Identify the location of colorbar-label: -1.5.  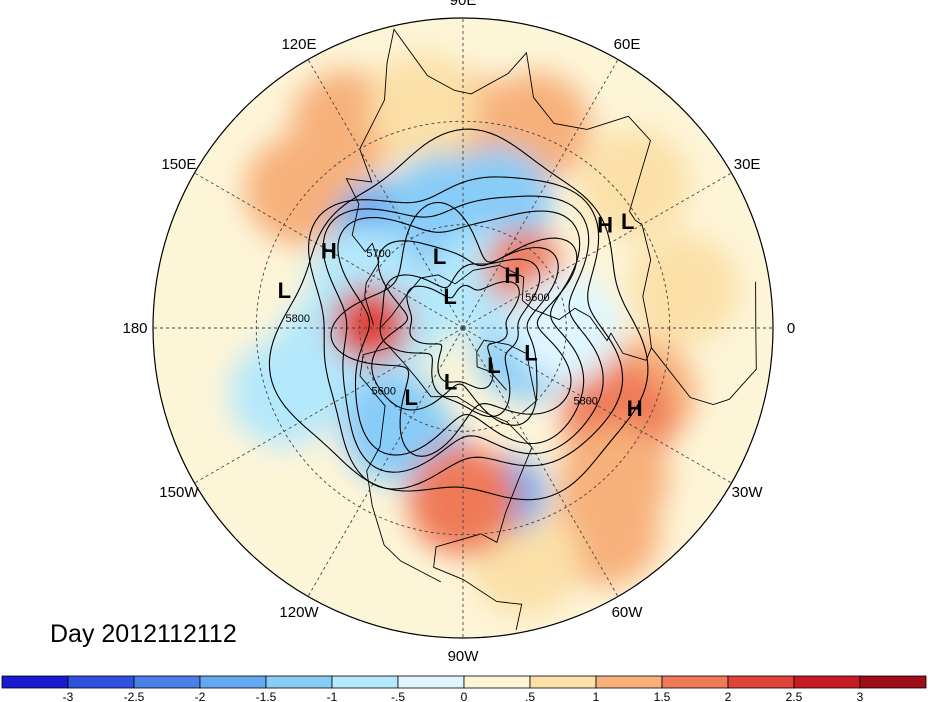
(266, 696).